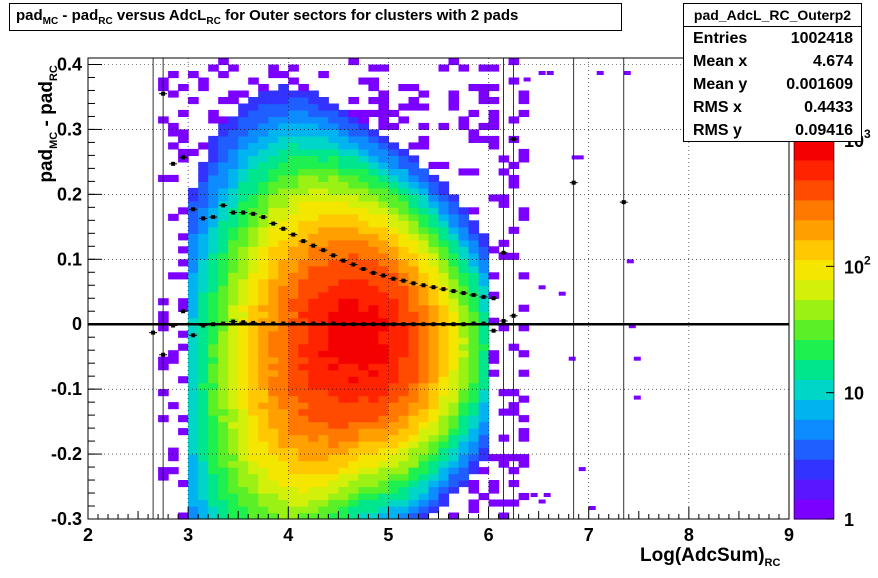 Image resolution: width=878 pixels, height=578 pixels. Describe the element at coordinates (772, 61) in the screenshot. I see `stats-row: Mean x 4.674` at that location.